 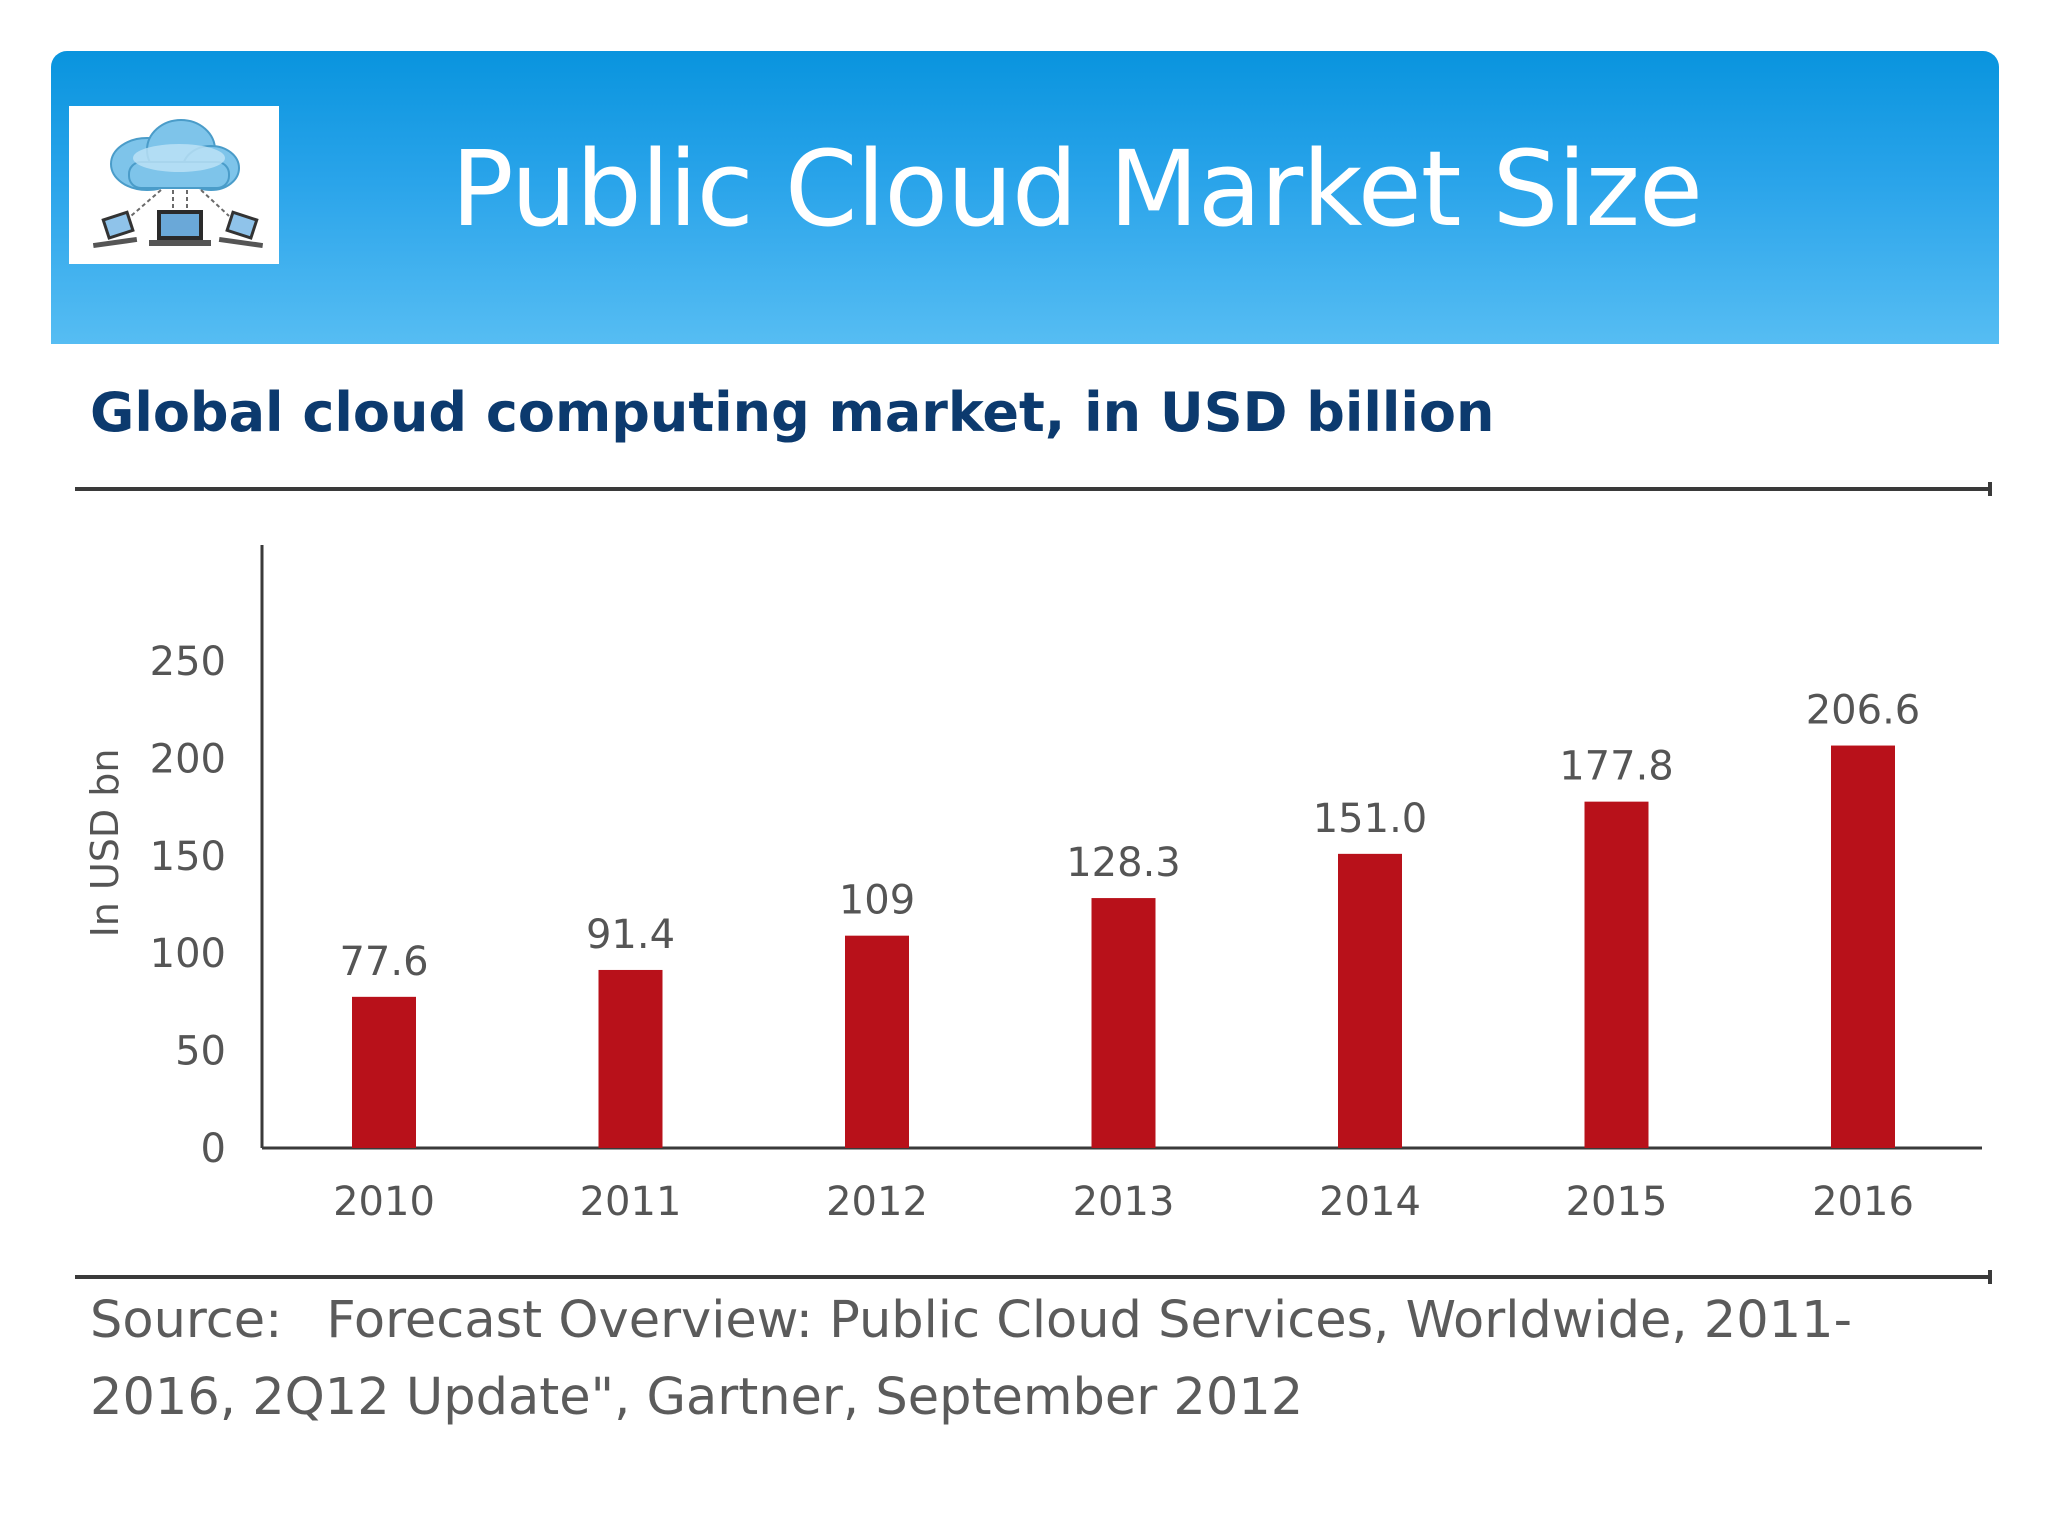 What do you see at coordinates (1129, 836) in the screenshot?
I see `value-labels: 77.6 91.4 109 128.3 151.0 177.8 206.6` at bounding box center [1129, 836].